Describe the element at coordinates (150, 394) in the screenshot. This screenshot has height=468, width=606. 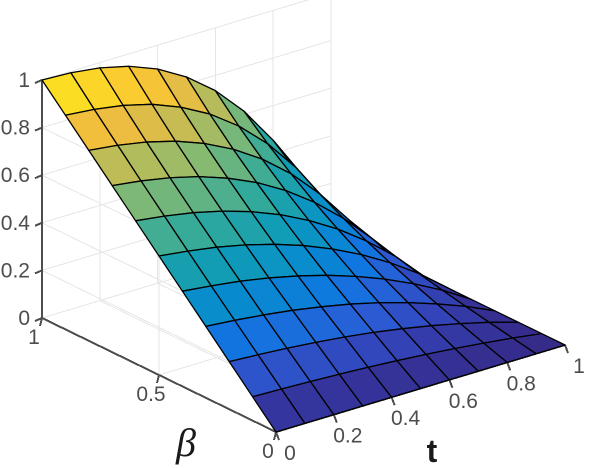
I see `beta-tick-label-1: 0.5` at that location.